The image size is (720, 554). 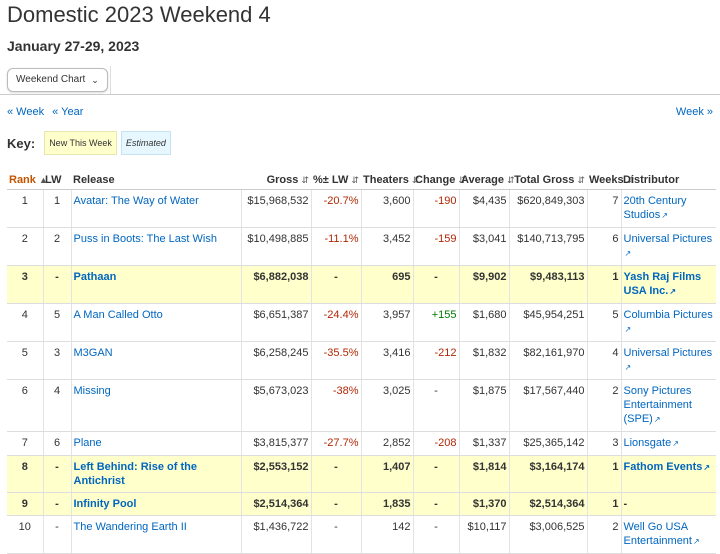 What do you see at coordinates (435, 208) in the screenshot?
I see `change-cell: -190` at bounding box center [435, 208].